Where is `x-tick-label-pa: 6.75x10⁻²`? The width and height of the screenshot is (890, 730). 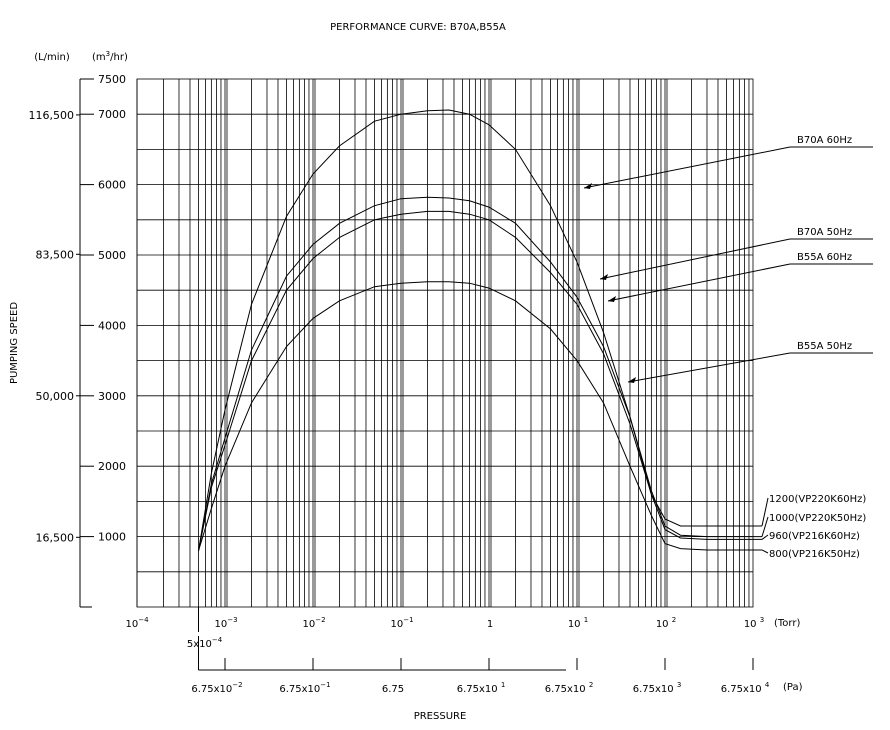
x-tick-label-pa: 6.75x10⁻² is located at coordinates (216, 688).